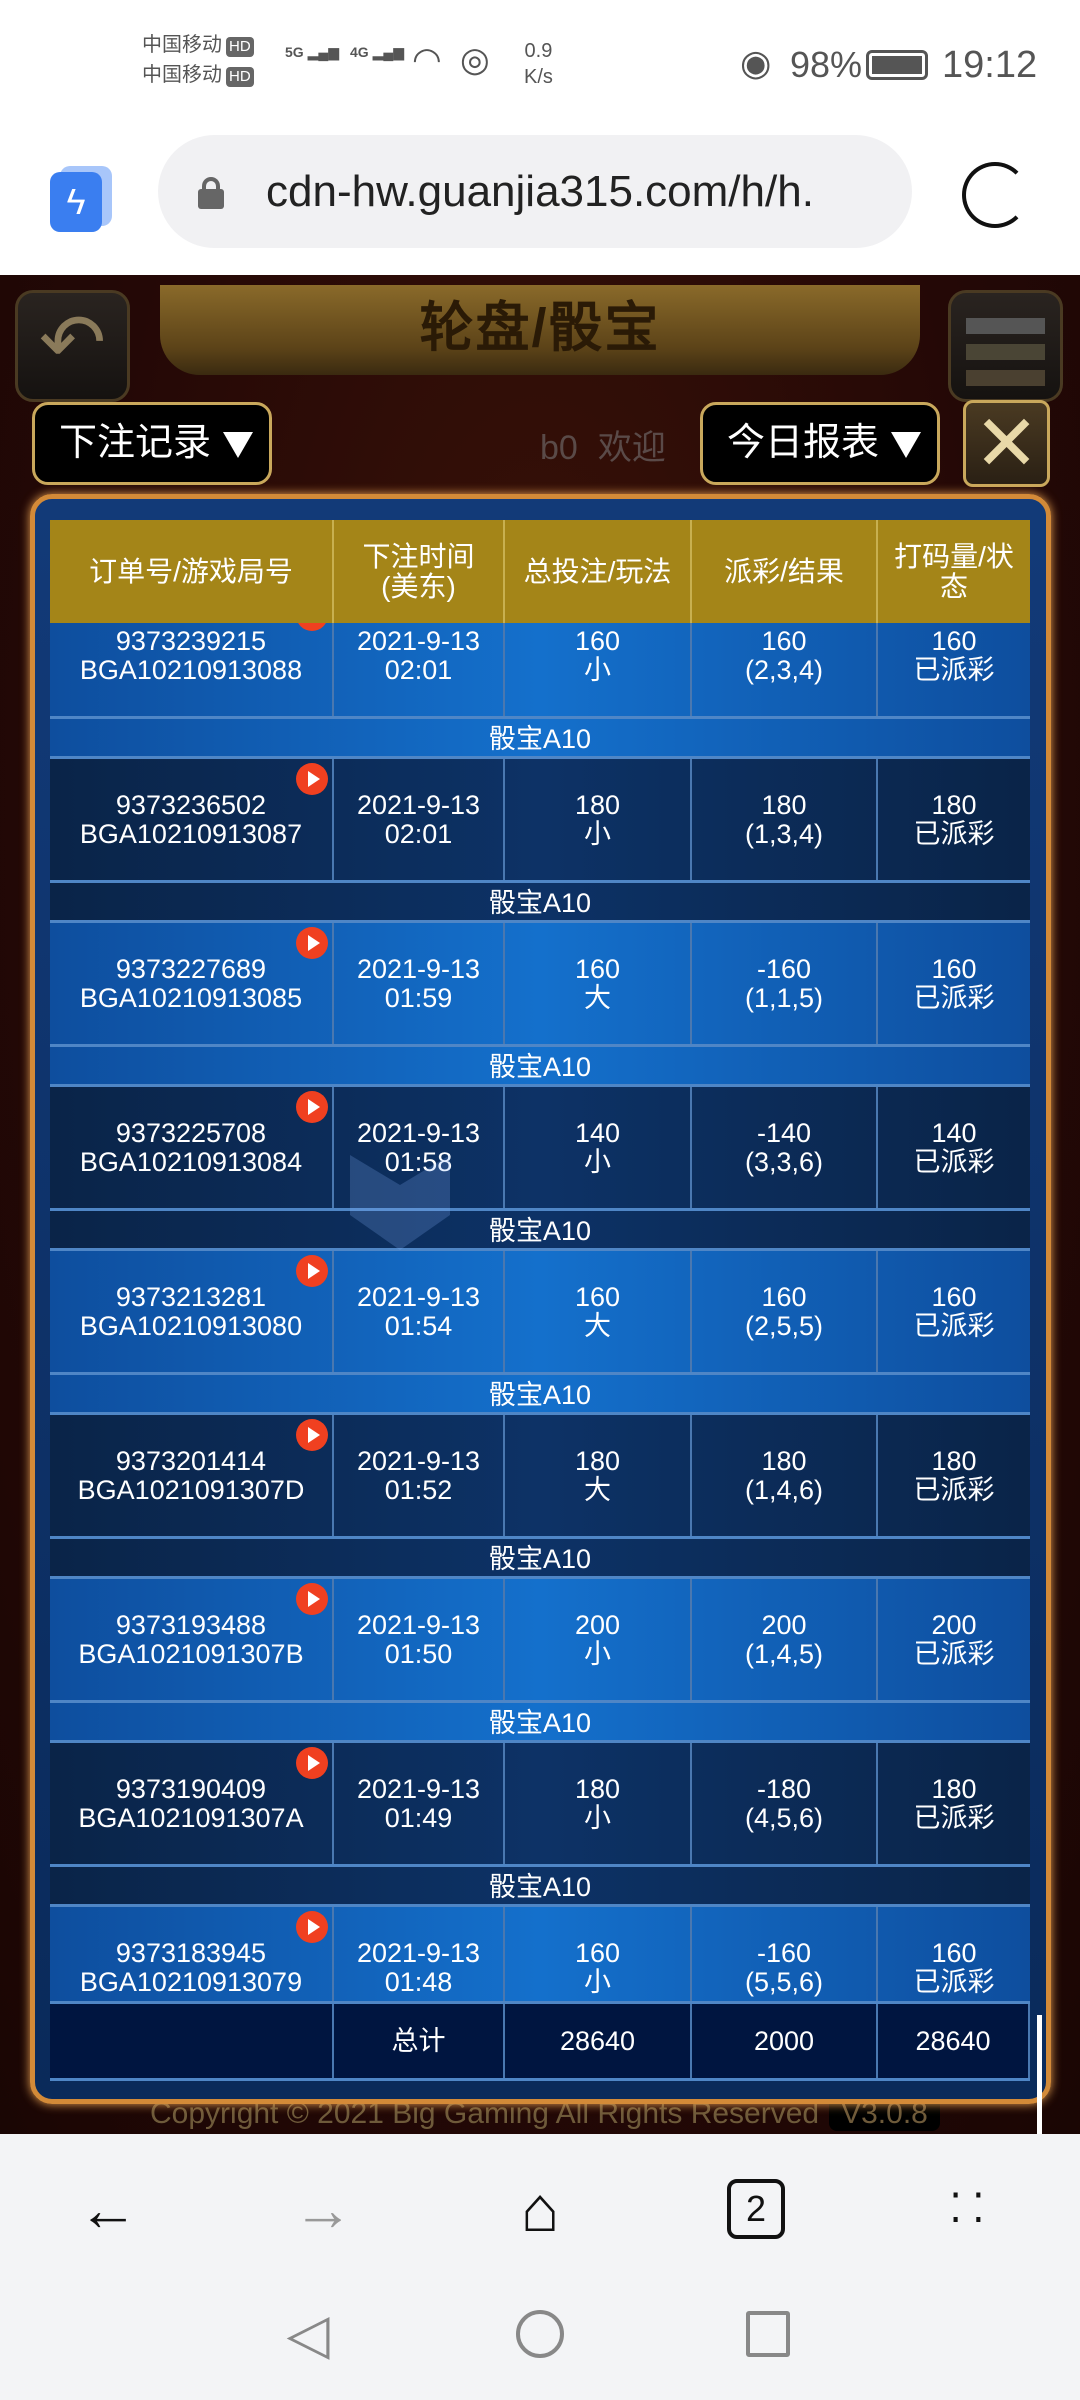  I want to click on round-number: BGA10210913085, so click(191, 997).